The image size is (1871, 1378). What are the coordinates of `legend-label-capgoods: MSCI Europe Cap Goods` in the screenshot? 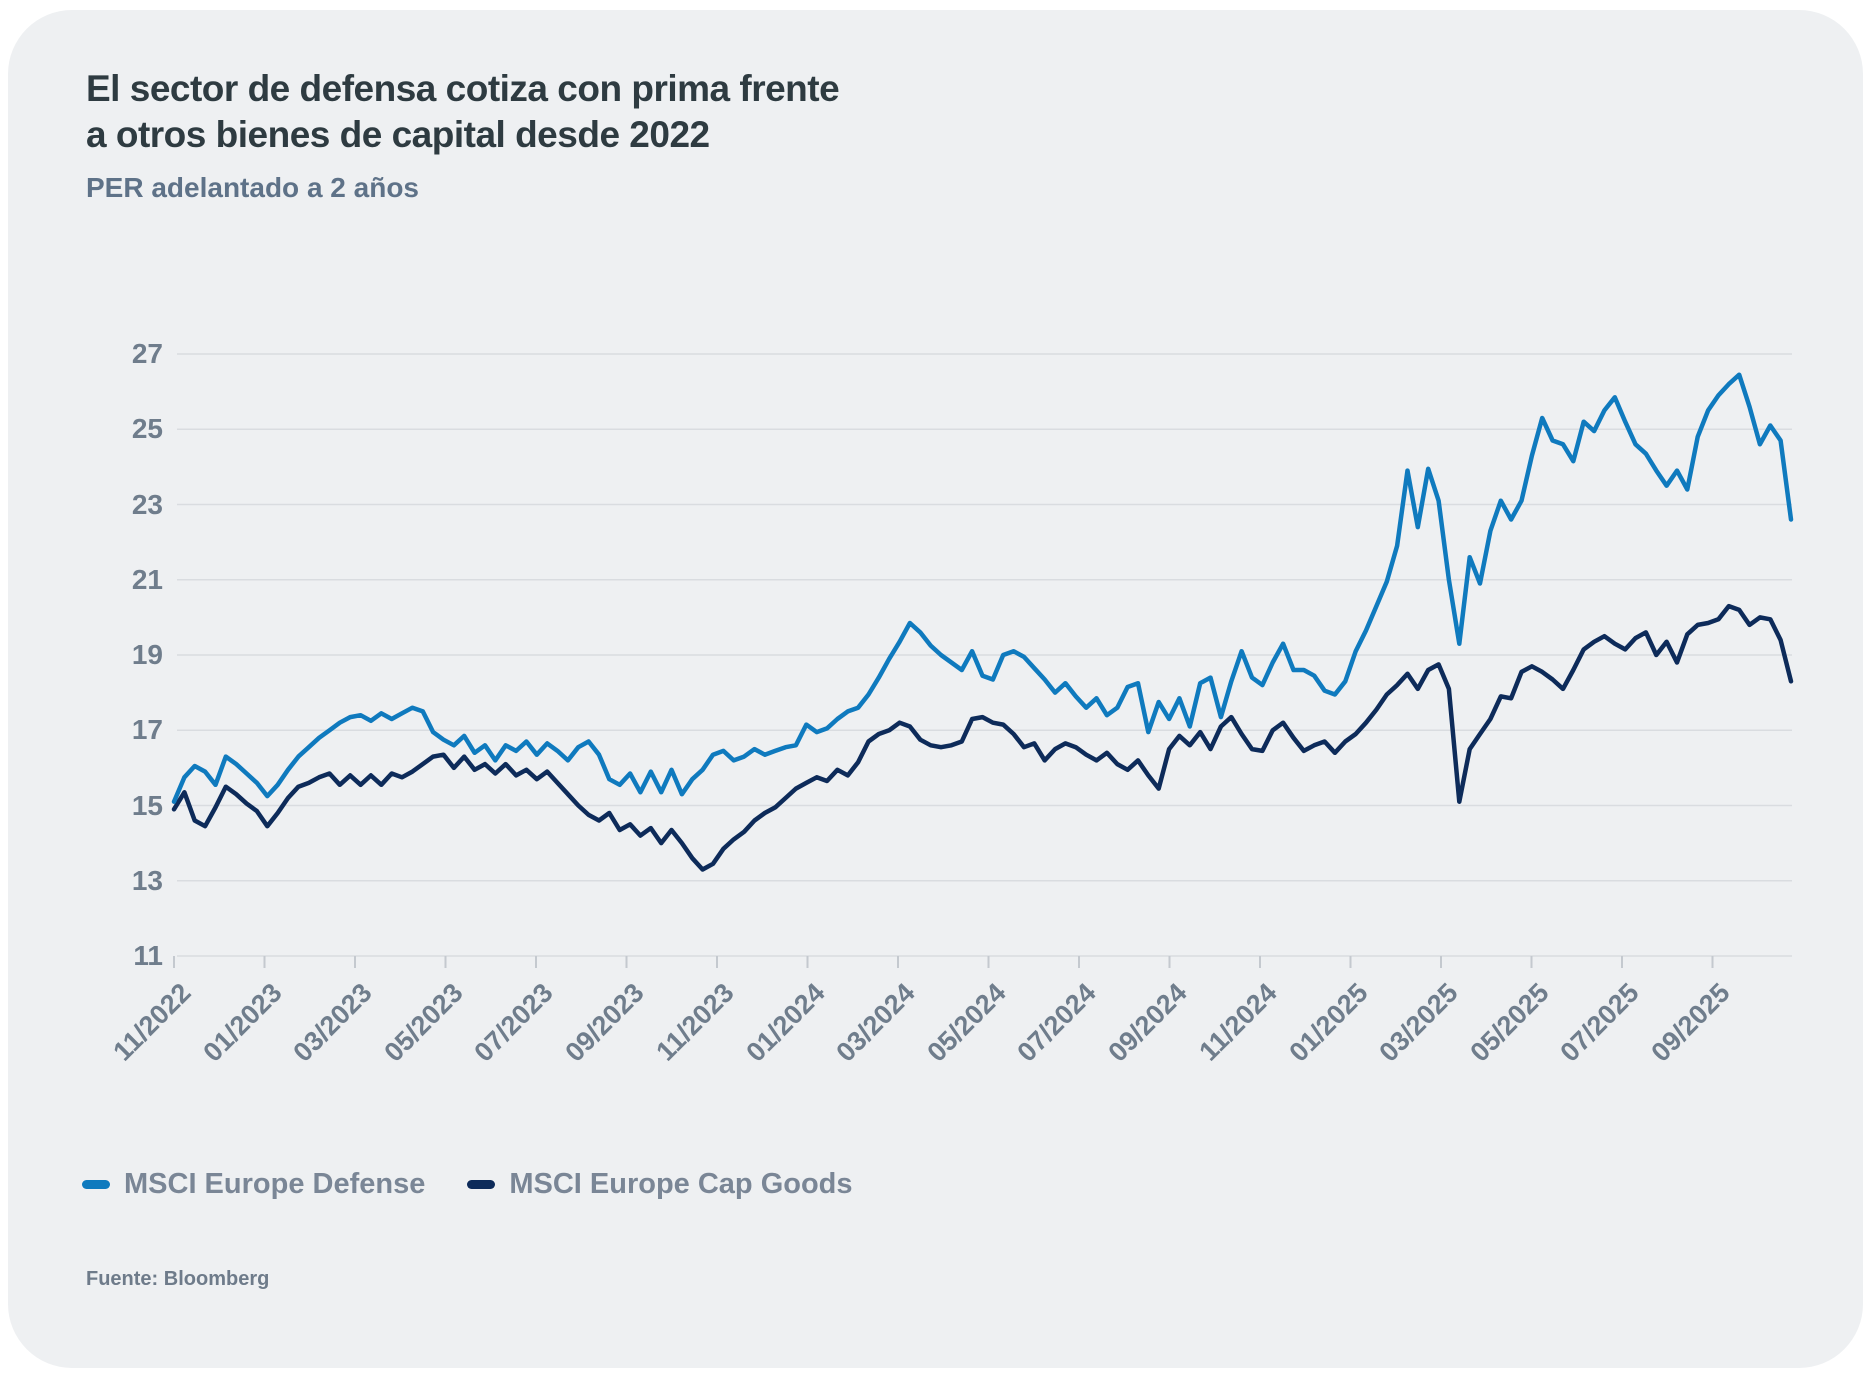 It's located at (681, 1184).